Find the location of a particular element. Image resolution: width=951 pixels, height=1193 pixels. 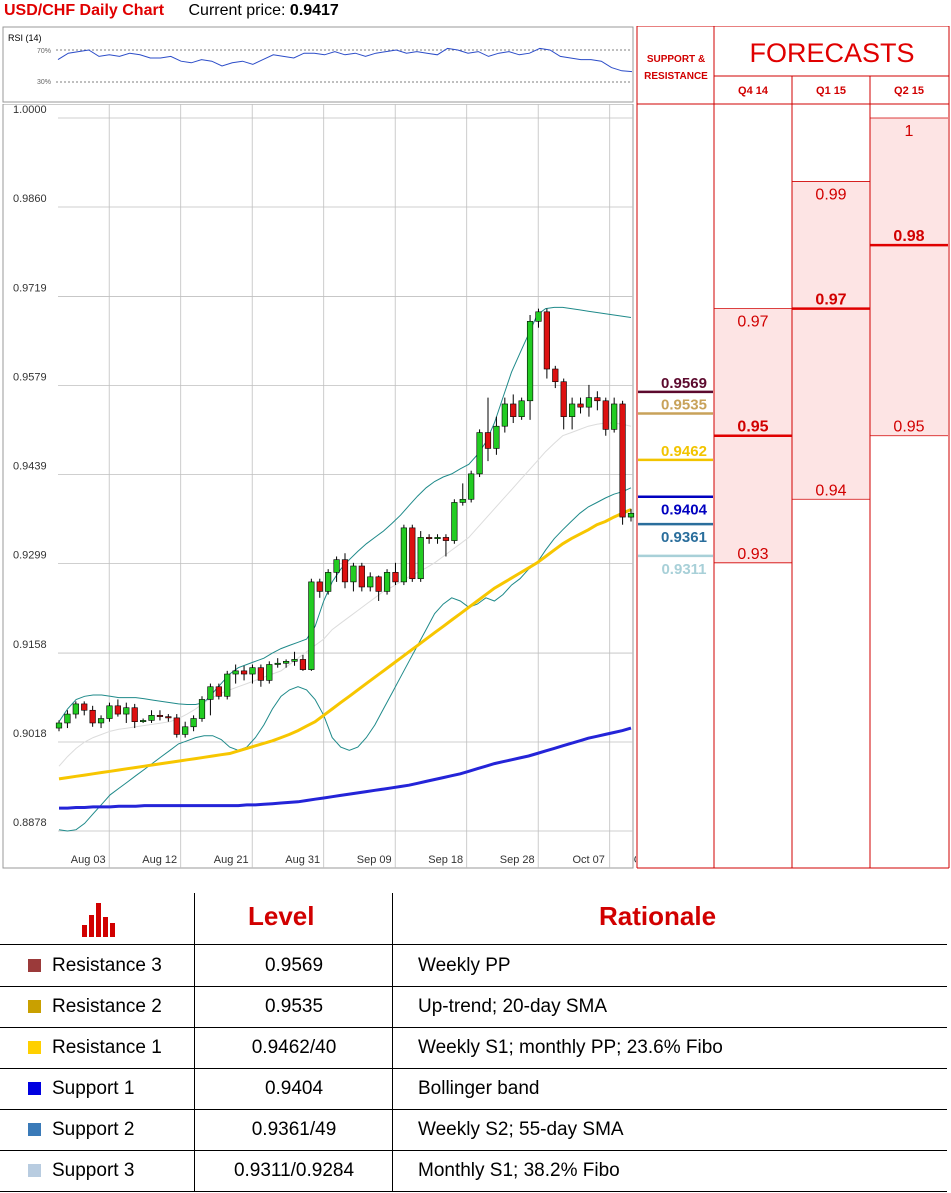

table-row: Support 2 0.9361/49 Weekly S2; 55-day SMA is located at coordinates (473, 1130).